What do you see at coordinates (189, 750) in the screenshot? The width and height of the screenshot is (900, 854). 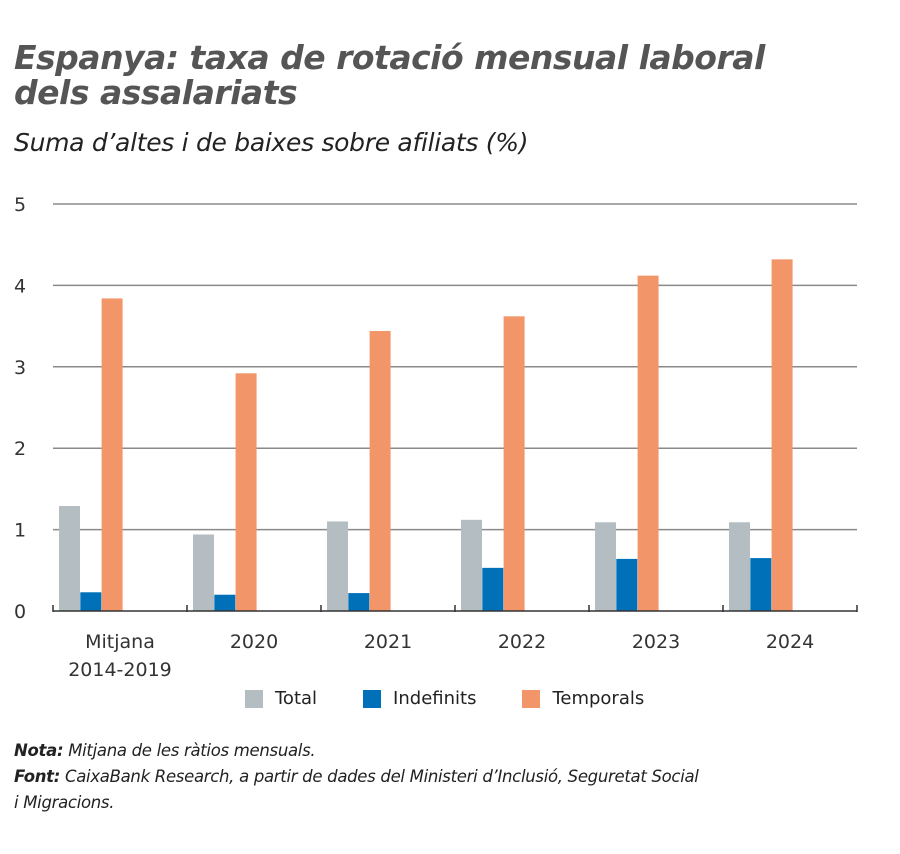 I see `note-text: Mitjana de les ràtios mensuals.` at bounding box center [189, 750].